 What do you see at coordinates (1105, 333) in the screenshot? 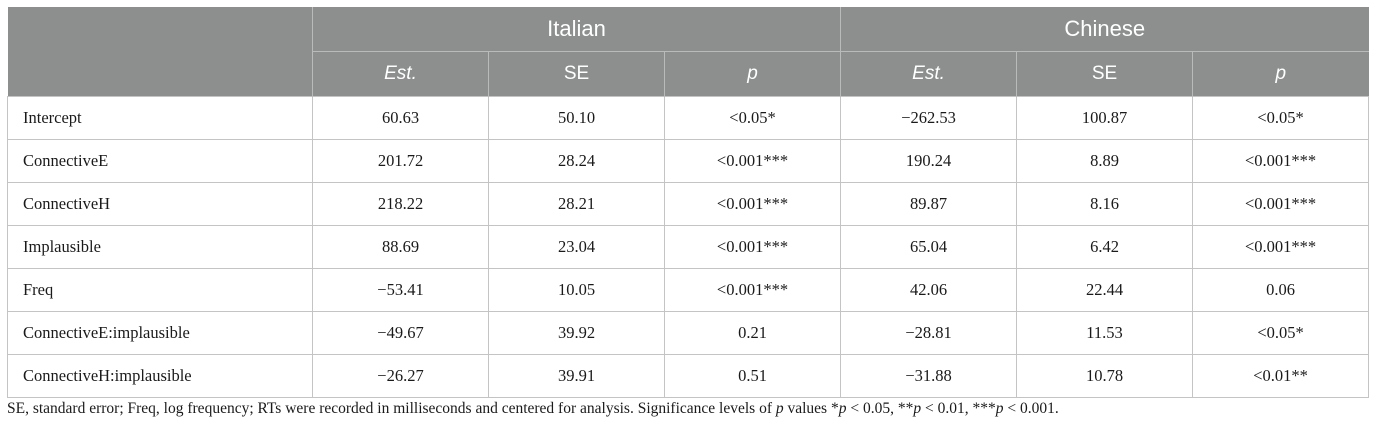
I see `table-cell: 11.53` at bounding box center [1105, 333].